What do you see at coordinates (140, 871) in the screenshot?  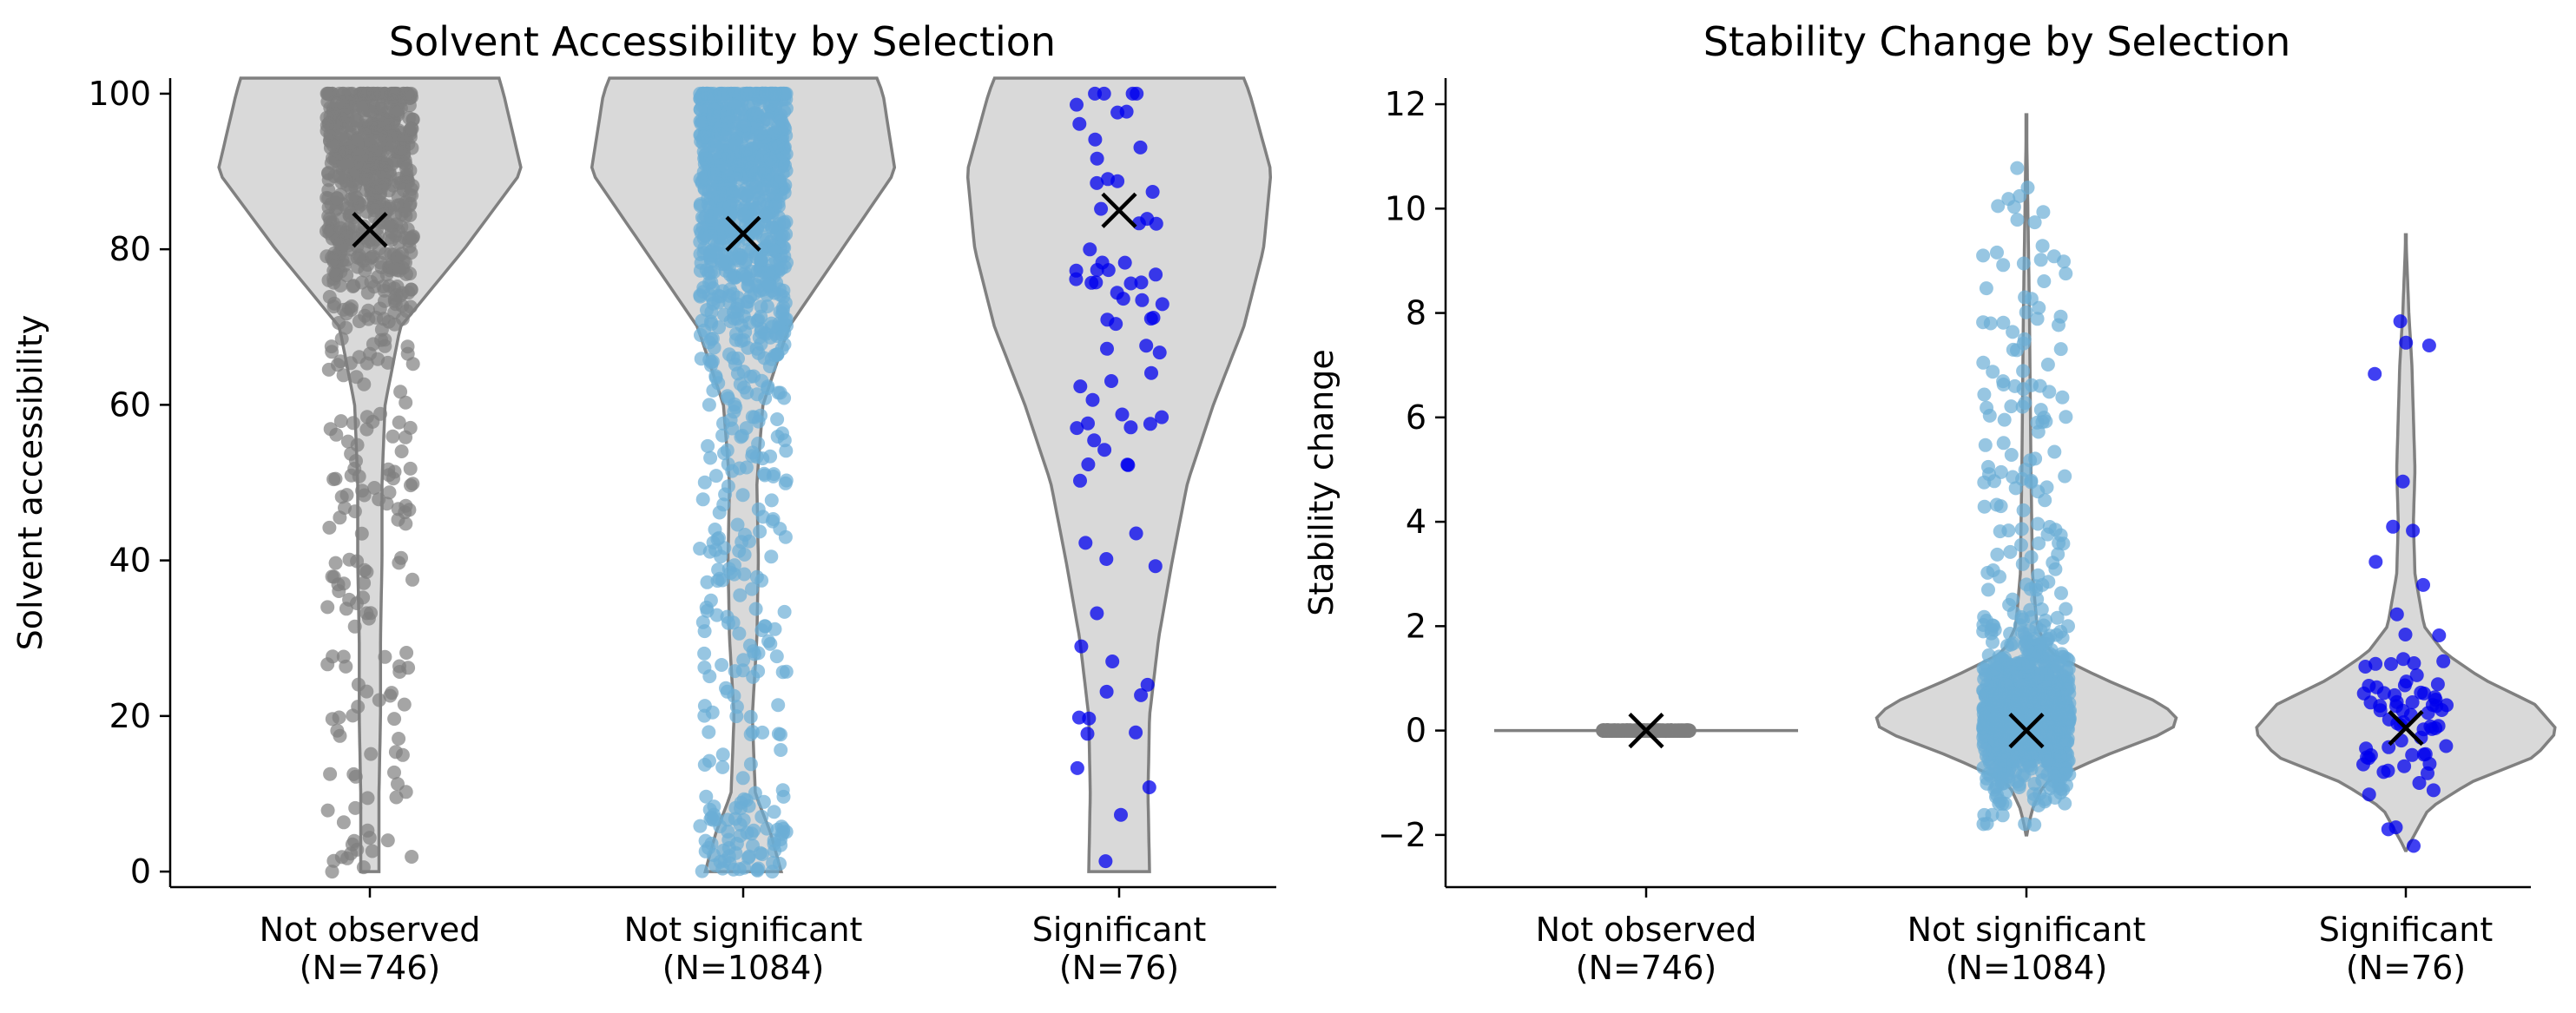 I see `y-tick-label: 0` at bounding box center [140, 871].